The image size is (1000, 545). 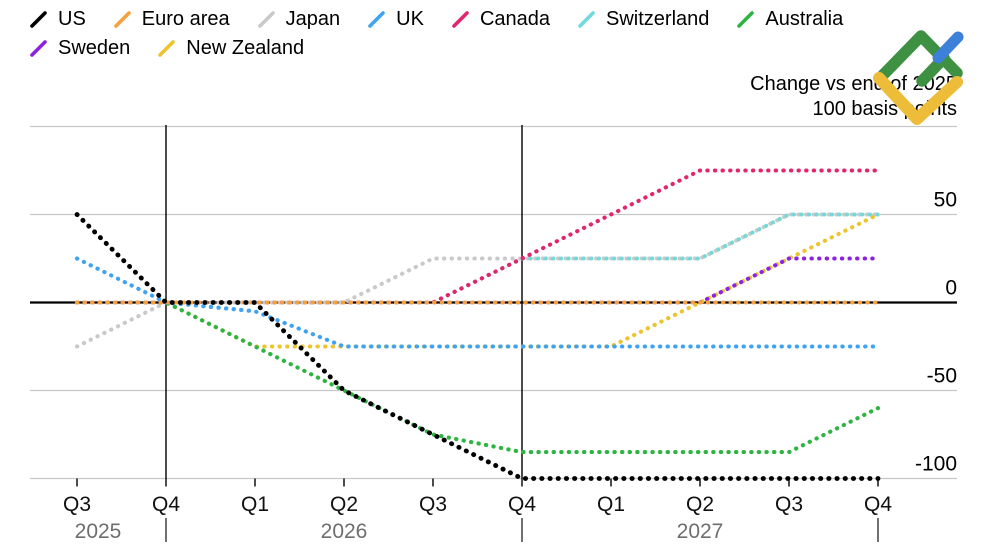 I want to click on logo-blue-stroke, so click(x=948, y=47).